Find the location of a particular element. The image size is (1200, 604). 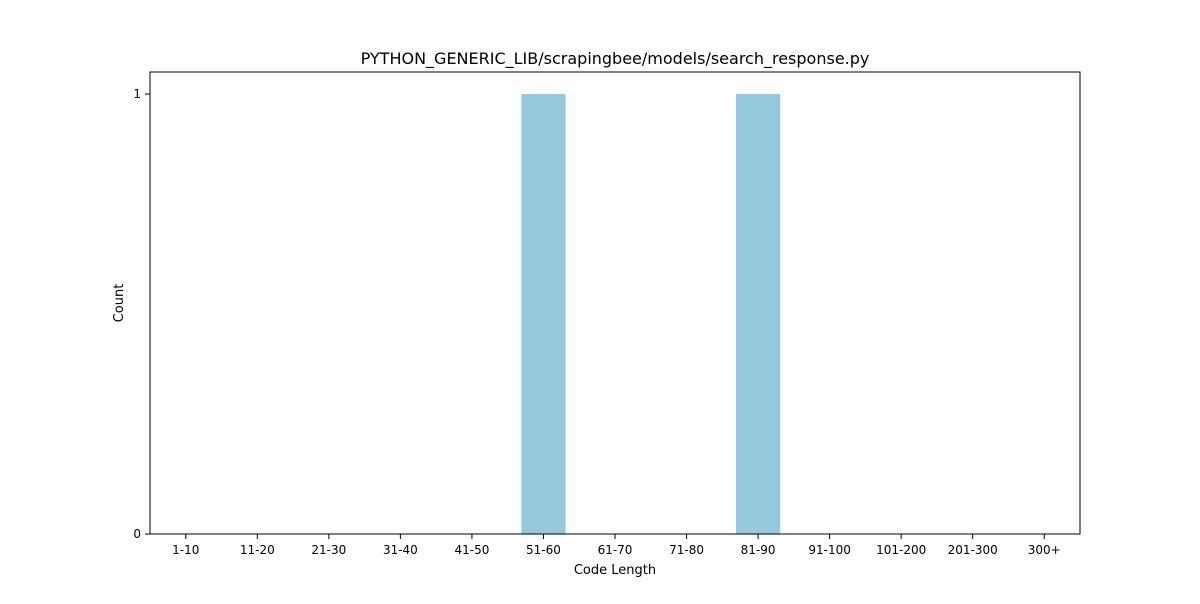

y-axis-label: Count is located at coordinates (119, 303).